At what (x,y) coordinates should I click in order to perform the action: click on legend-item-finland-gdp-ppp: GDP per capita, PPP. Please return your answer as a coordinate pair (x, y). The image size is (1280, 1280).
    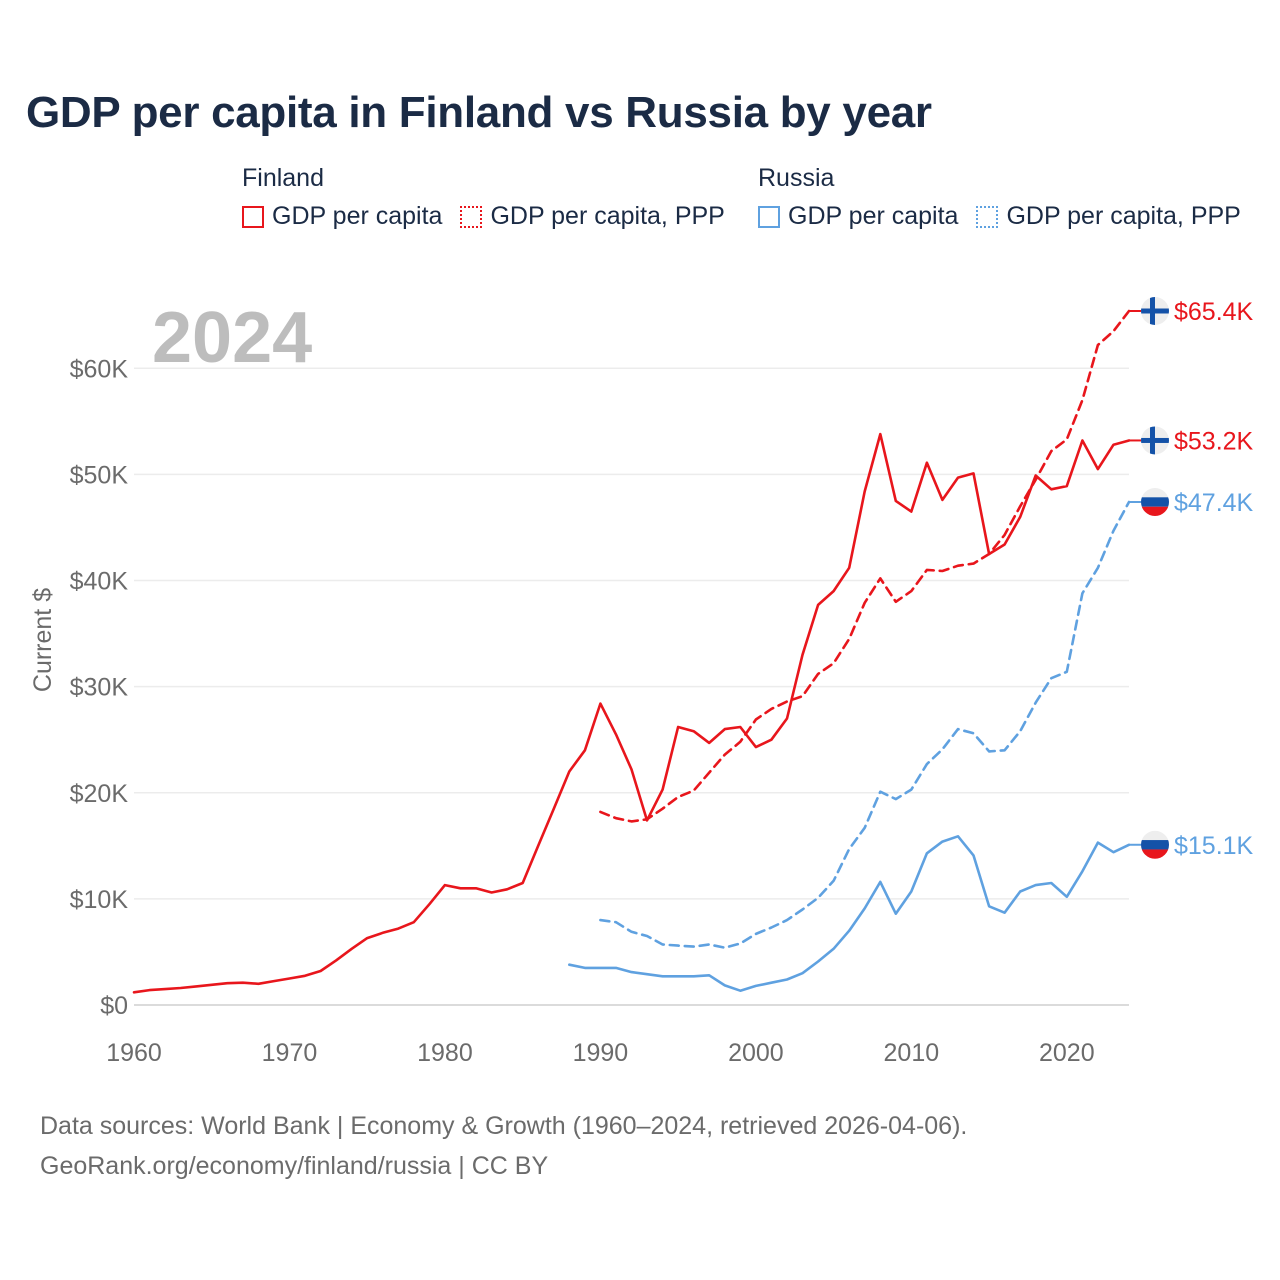
    Looking at the image, I should click on (592, 216).